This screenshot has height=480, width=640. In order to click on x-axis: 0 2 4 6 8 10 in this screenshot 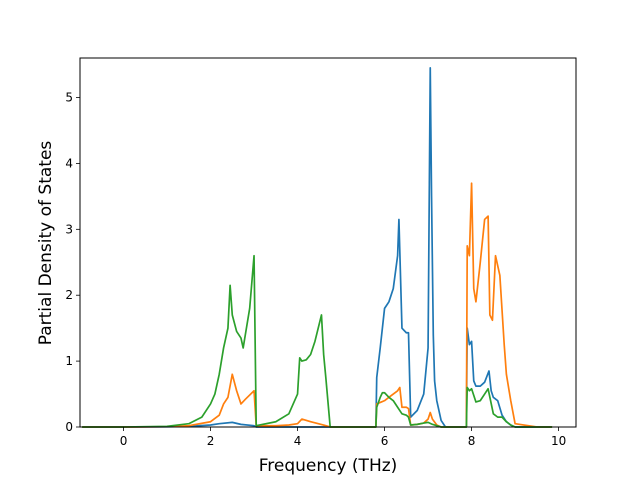, I will do `click(343, 437)`.